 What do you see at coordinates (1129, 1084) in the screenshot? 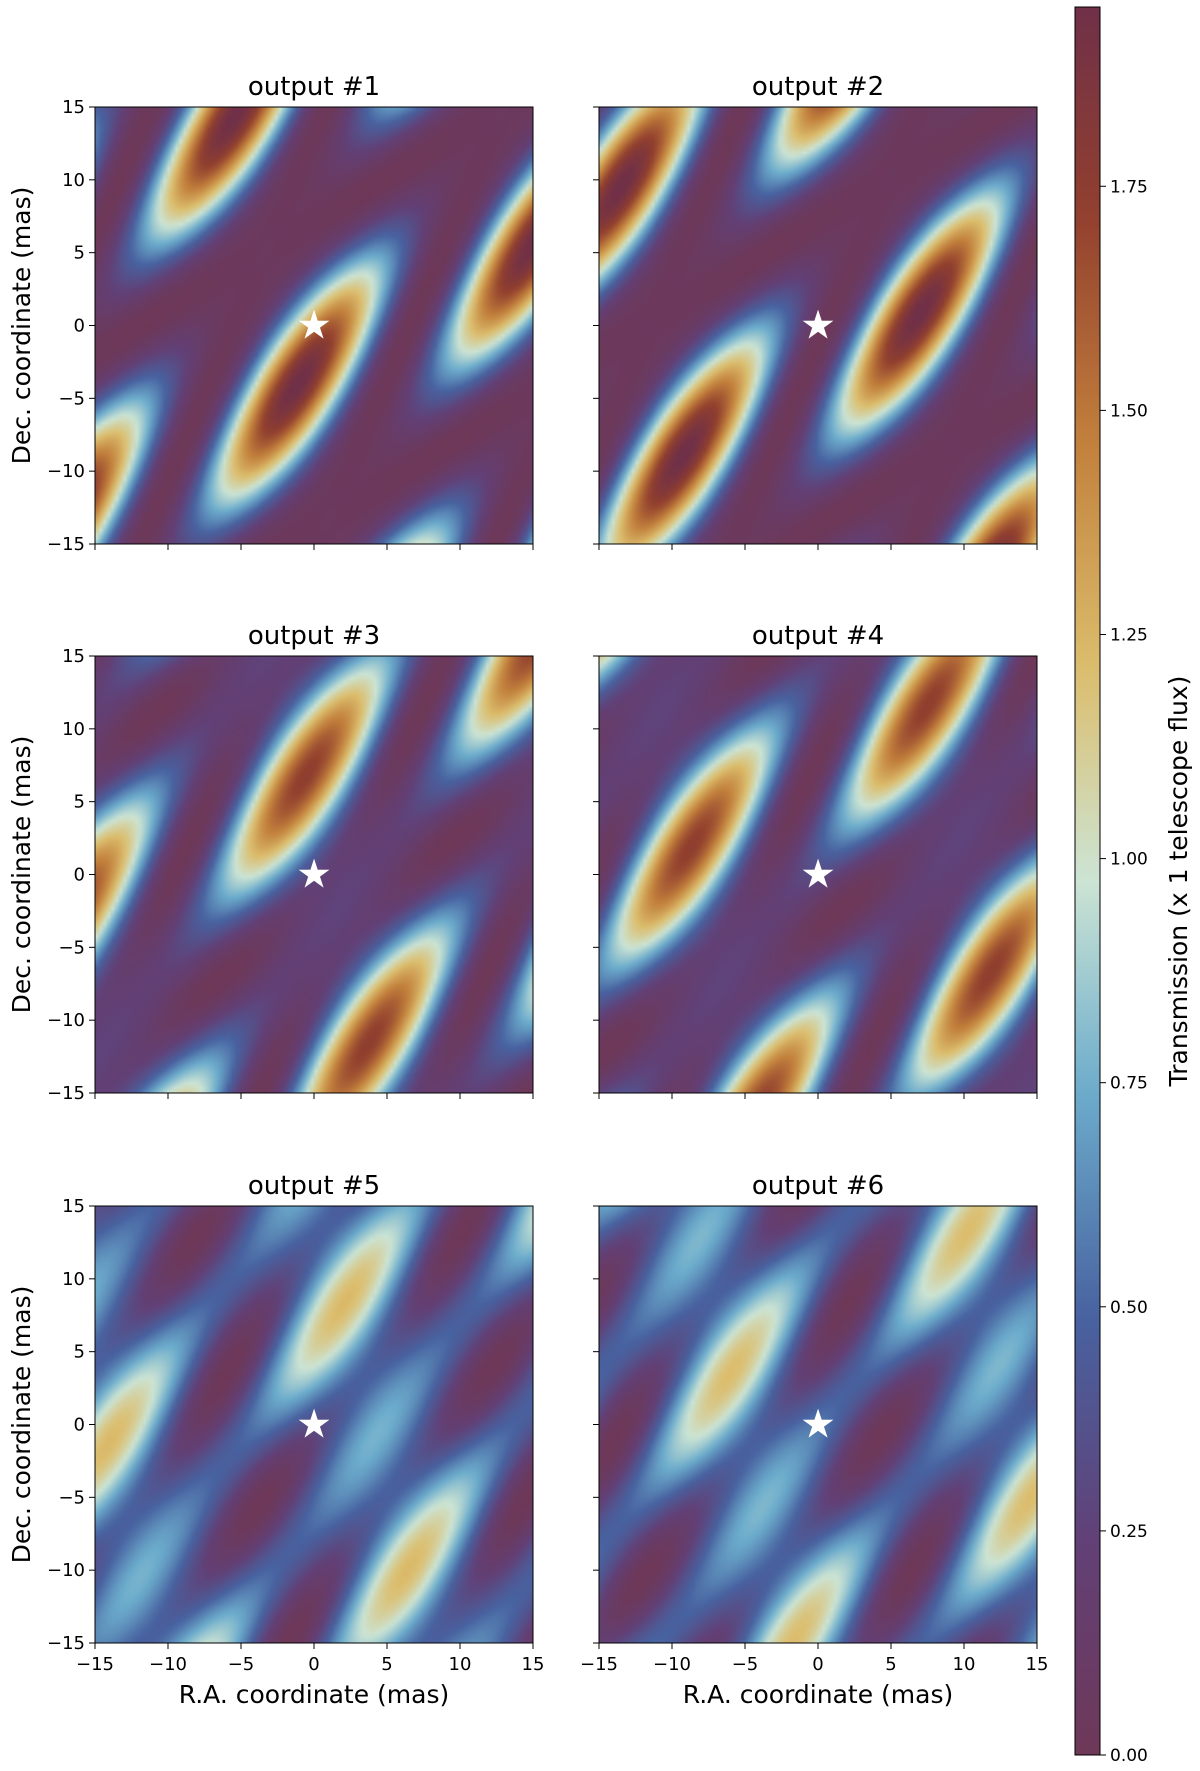
I see `colorbar-tick-label: 0.75` at bounding box center [1129, 1084].